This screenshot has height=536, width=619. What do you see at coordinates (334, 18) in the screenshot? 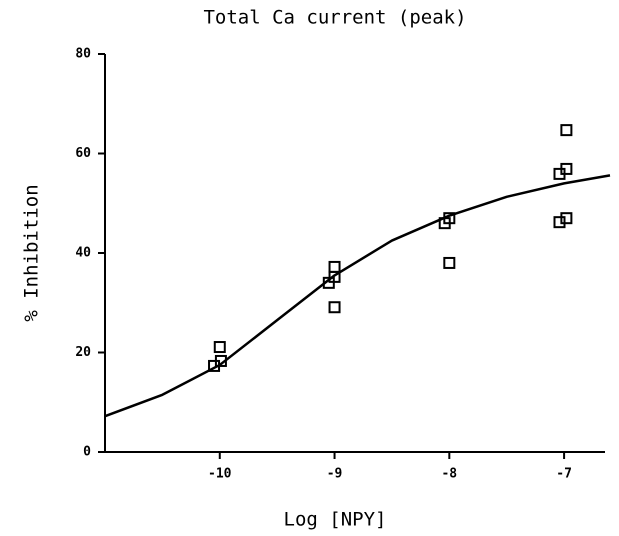
I see `chart-title: Total Ca current (peak)` at bounding box center [334, 18].